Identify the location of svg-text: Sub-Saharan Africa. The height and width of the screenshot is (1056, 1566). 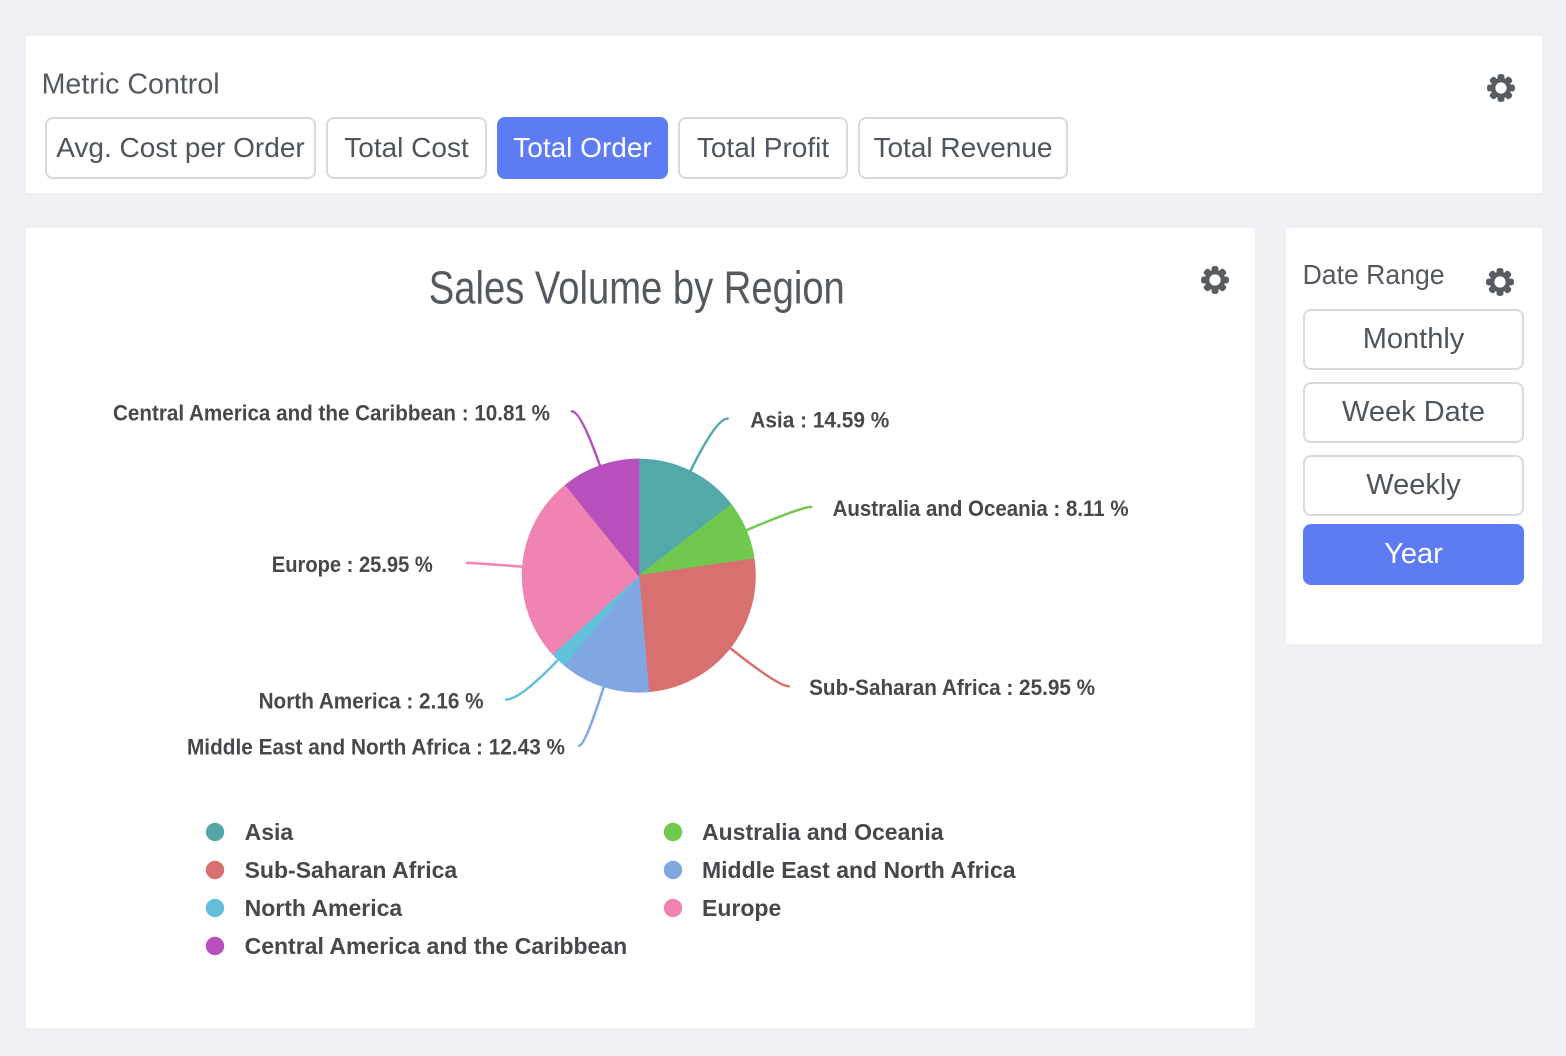
(351, 870).